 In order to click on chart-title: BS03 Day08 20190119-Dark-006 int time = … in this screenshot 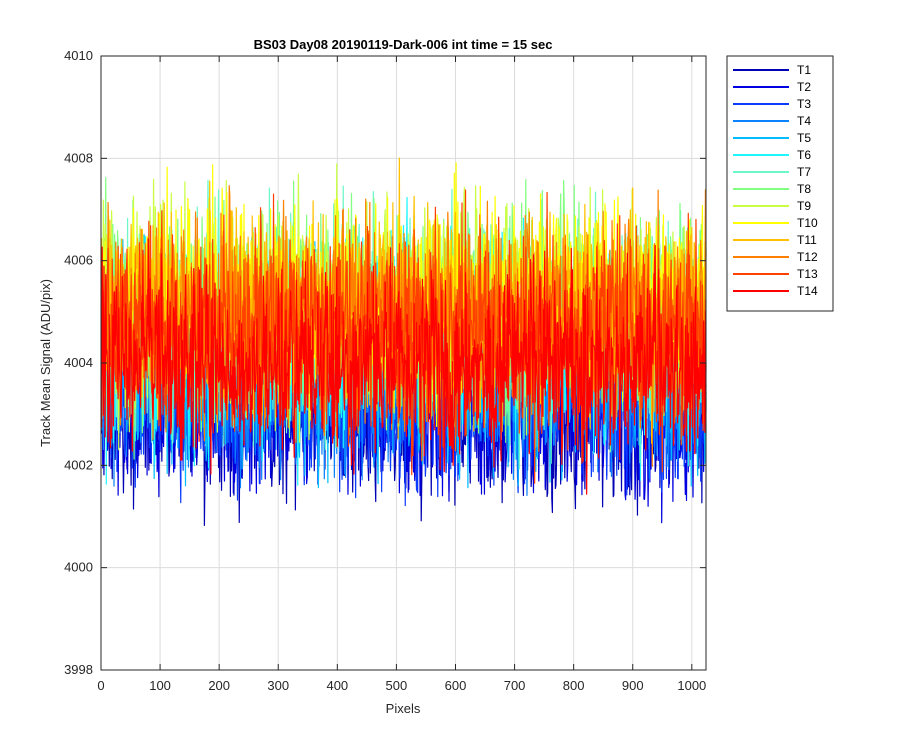, I will do `click(403, 44)`.